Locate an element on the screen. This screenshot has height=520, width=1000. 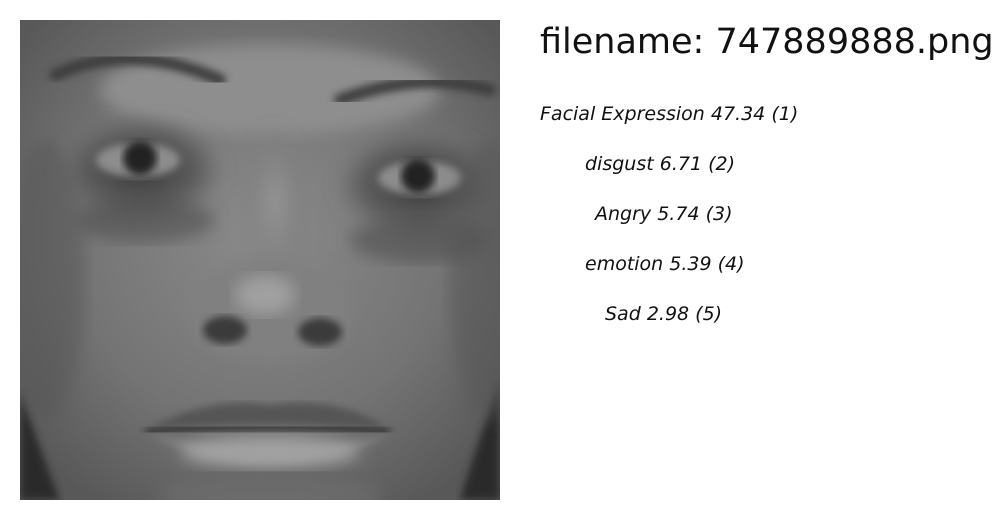
prediction-rank: (3) is located at coordinates (719, 214).